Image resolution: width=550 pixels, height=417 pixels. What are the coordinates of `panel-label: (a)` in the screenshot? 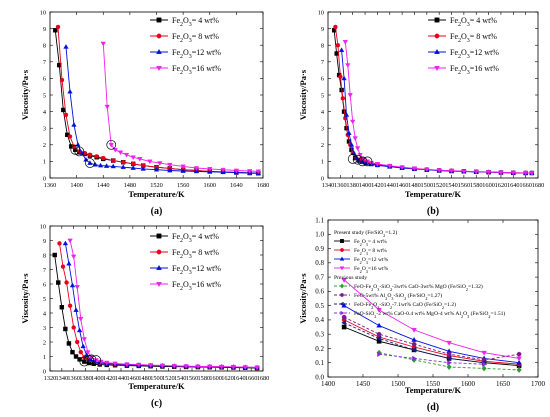 It's located at (157, 211).